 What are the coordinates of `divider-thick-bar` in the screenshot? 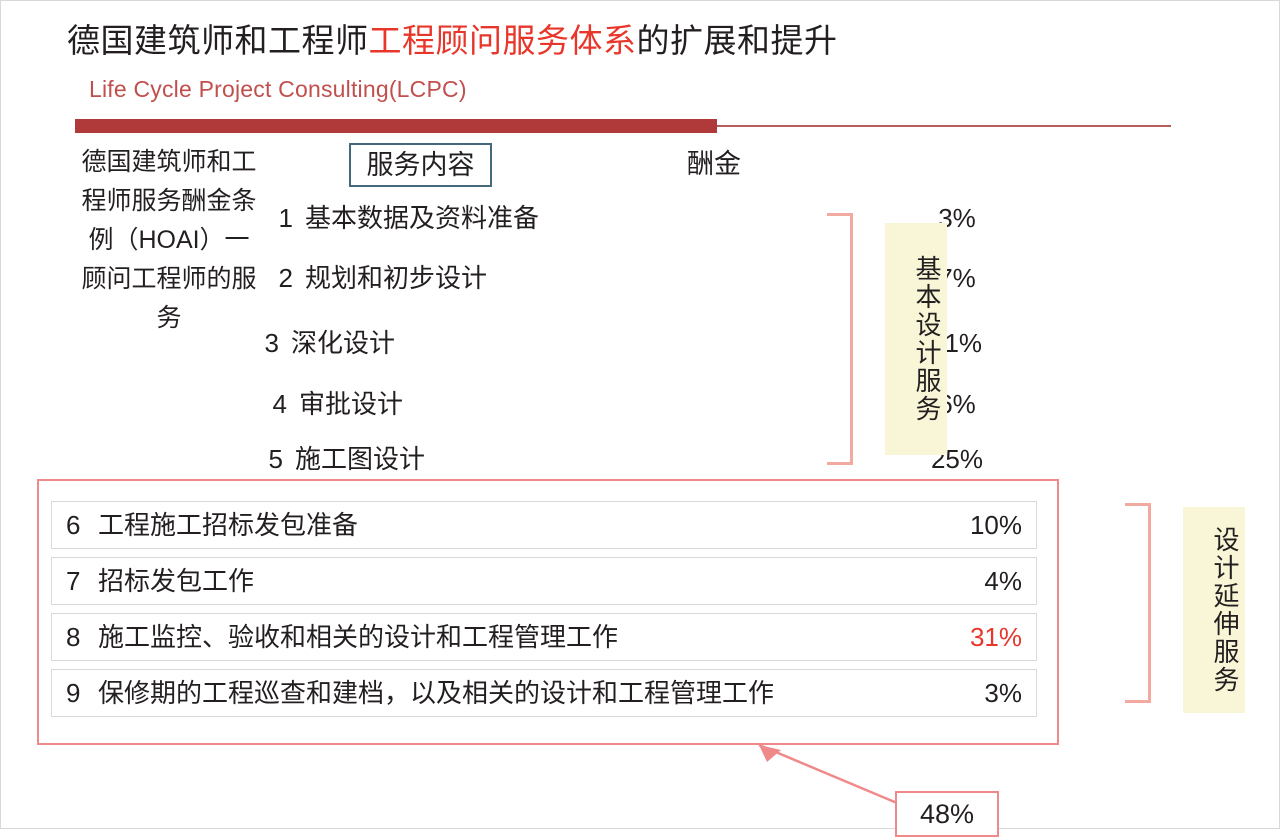 It's located at (396, 126).